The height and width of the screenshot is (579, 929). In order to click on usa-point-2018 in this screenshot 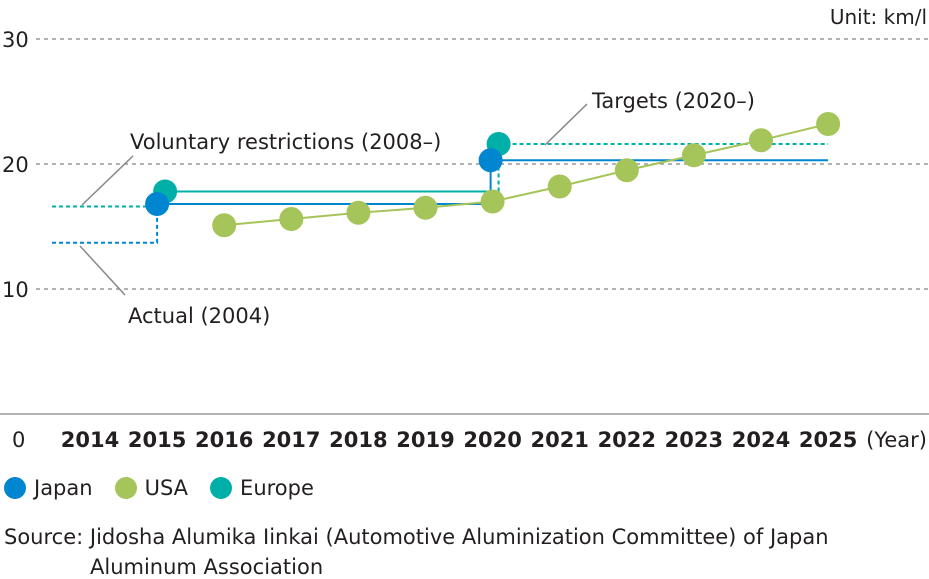, I will do `click(358, 212)`.